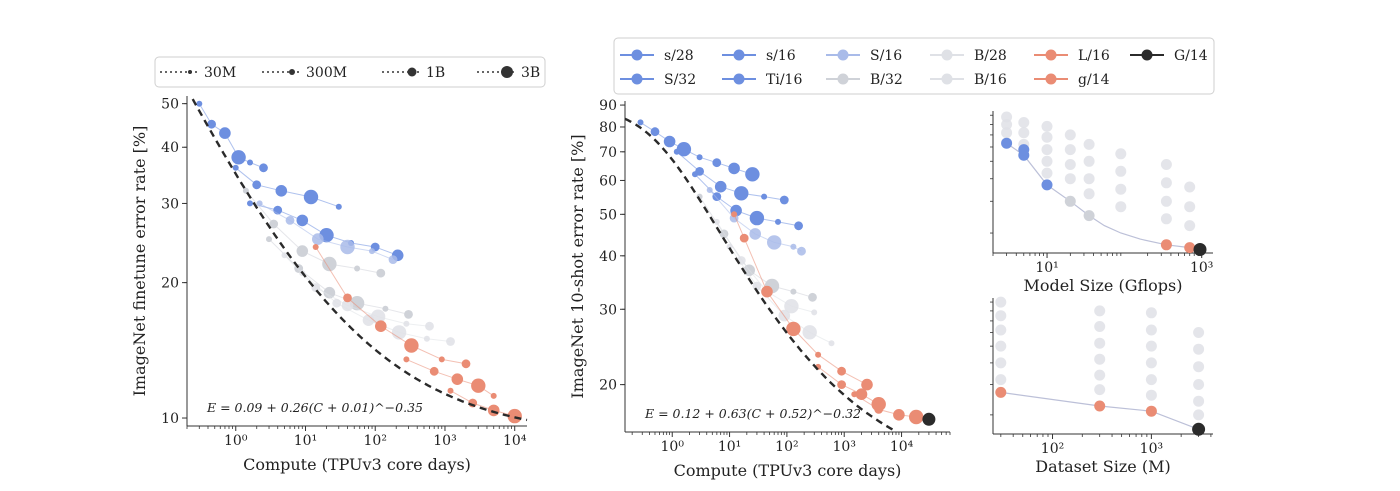 This screenshot has width=1400, height=491. I want to click on y-tick-label: 40, so click(170, 148).